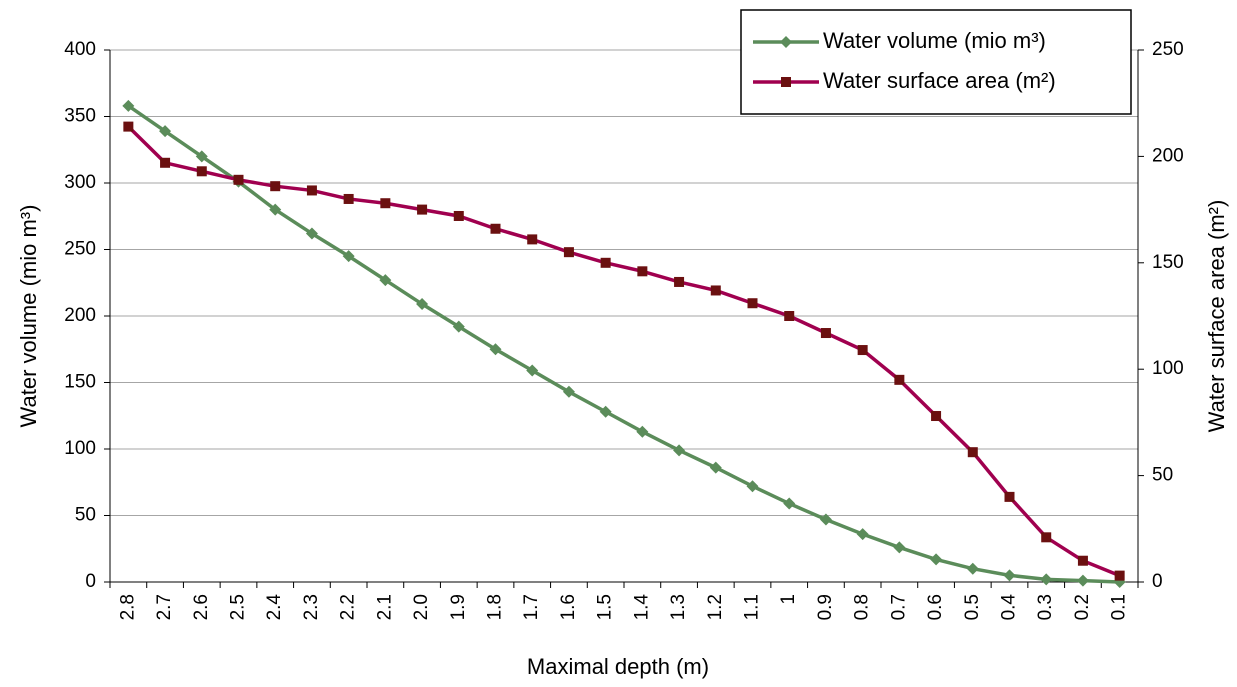 The image size is (1237, 687). What do you see at coordinates (715, 607) in the screenshot?
I see `x-tick-label: 1.2` at bounding box center [715, 607].